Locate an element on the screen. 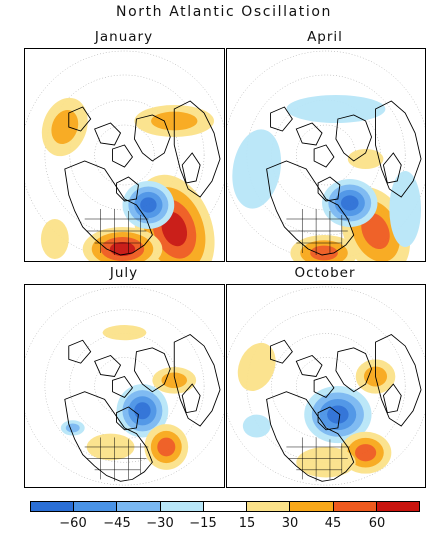  colorbar-tick-label: −15 is located at coordinates (203, 523).